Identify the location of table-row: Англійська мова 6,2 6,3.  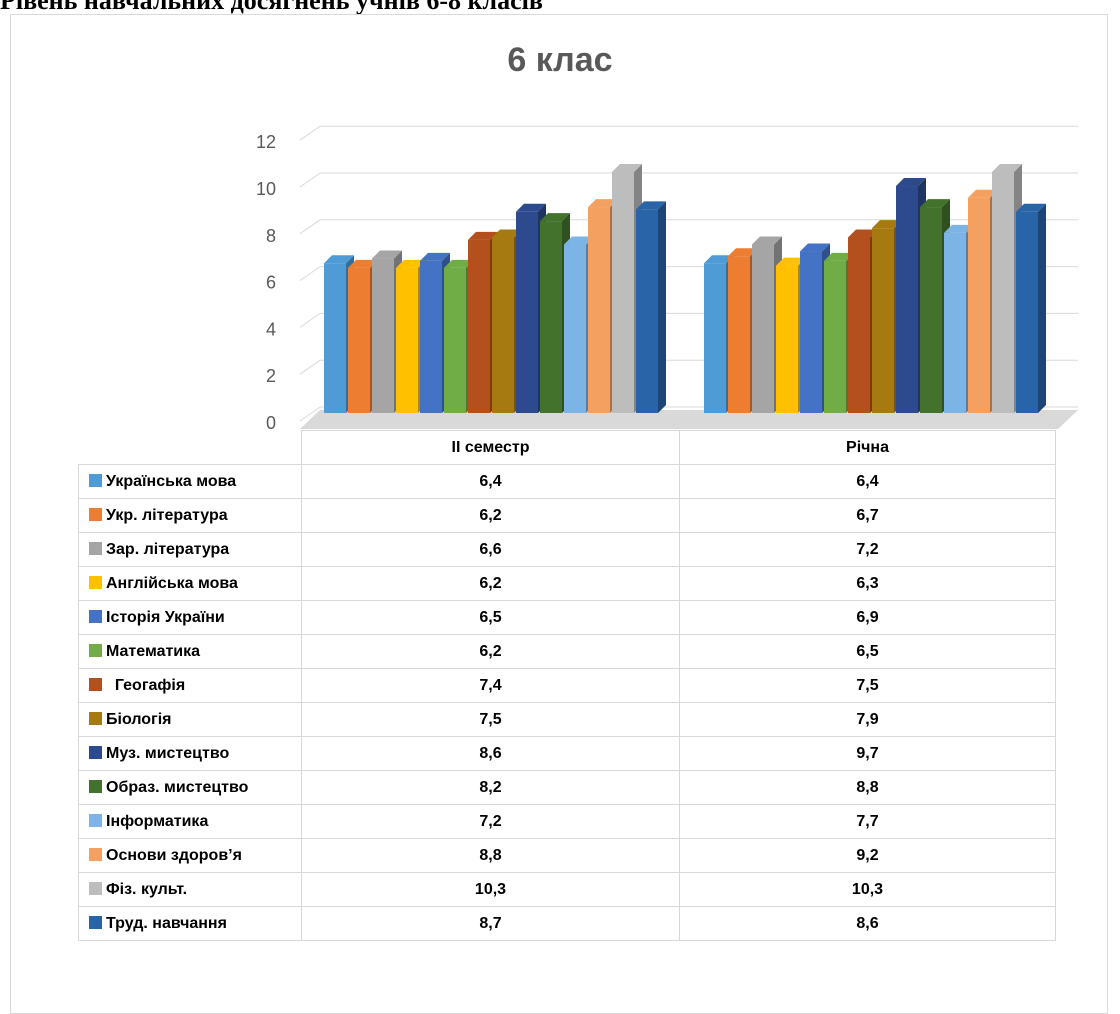
(567, 583).